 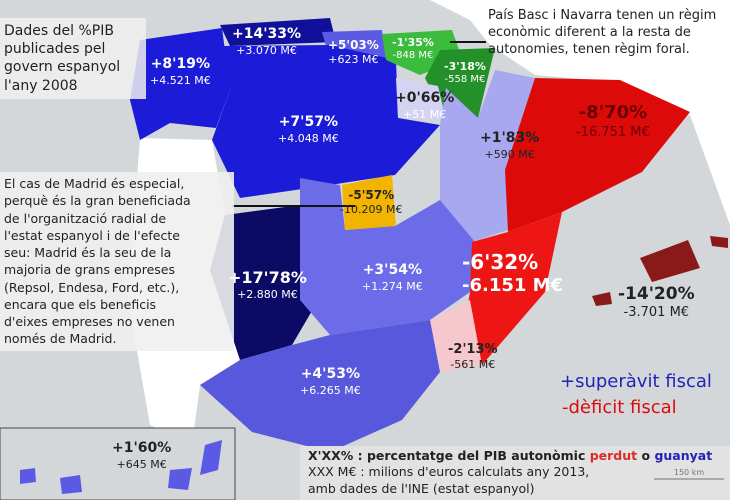 I want to click on label-extremadura: +17'78% +2.880 M€, so click(x=267, y=284).